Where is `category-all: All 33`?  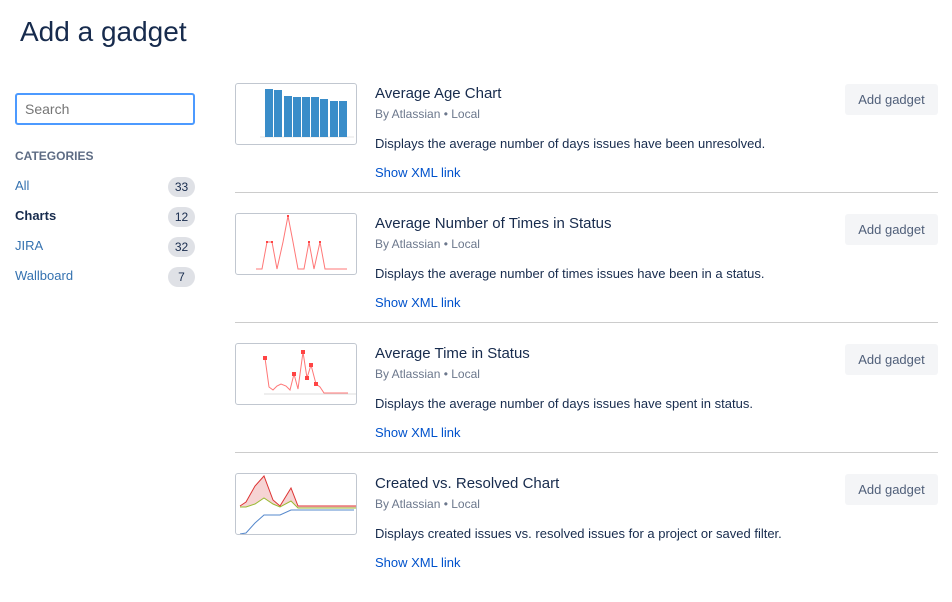
category-all: All 33 is located at coordinates (105, 185).